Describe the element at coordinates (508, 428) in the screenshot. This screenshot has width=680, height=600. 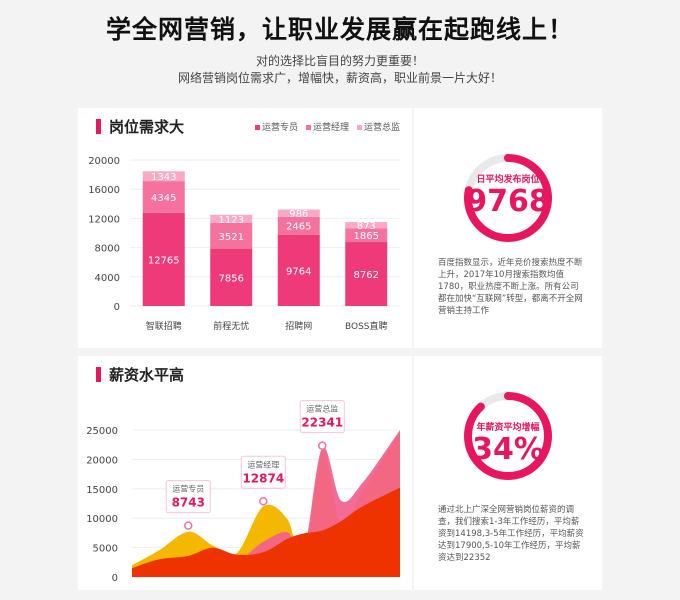
I see `salary-ring-label: 年薪资平均增幅` at that location.